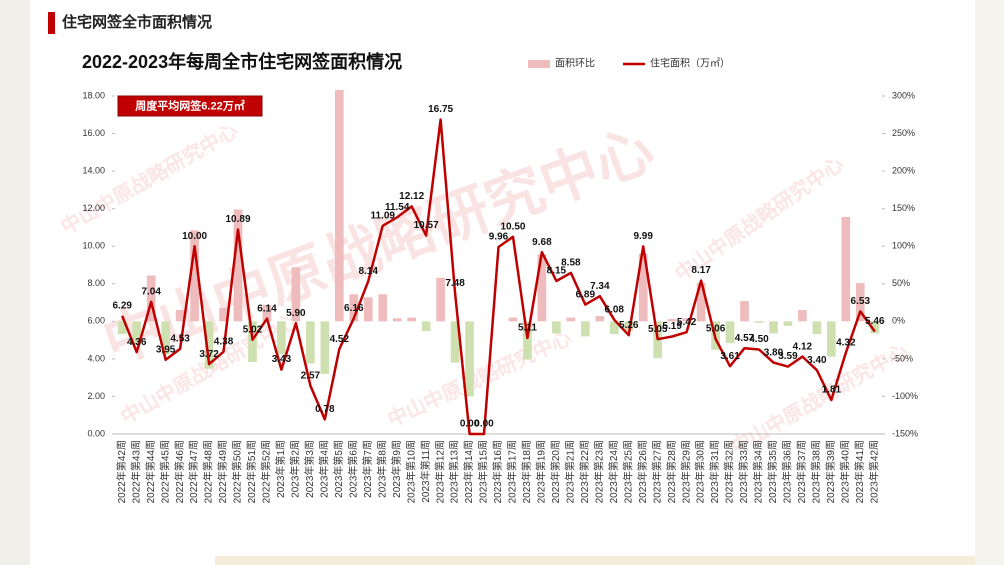 This screenshot has height=565, width=1004. Describe the element at coordinates (93, 208) in the screenshot. I see `y-tick-label: 12.00` at that location.